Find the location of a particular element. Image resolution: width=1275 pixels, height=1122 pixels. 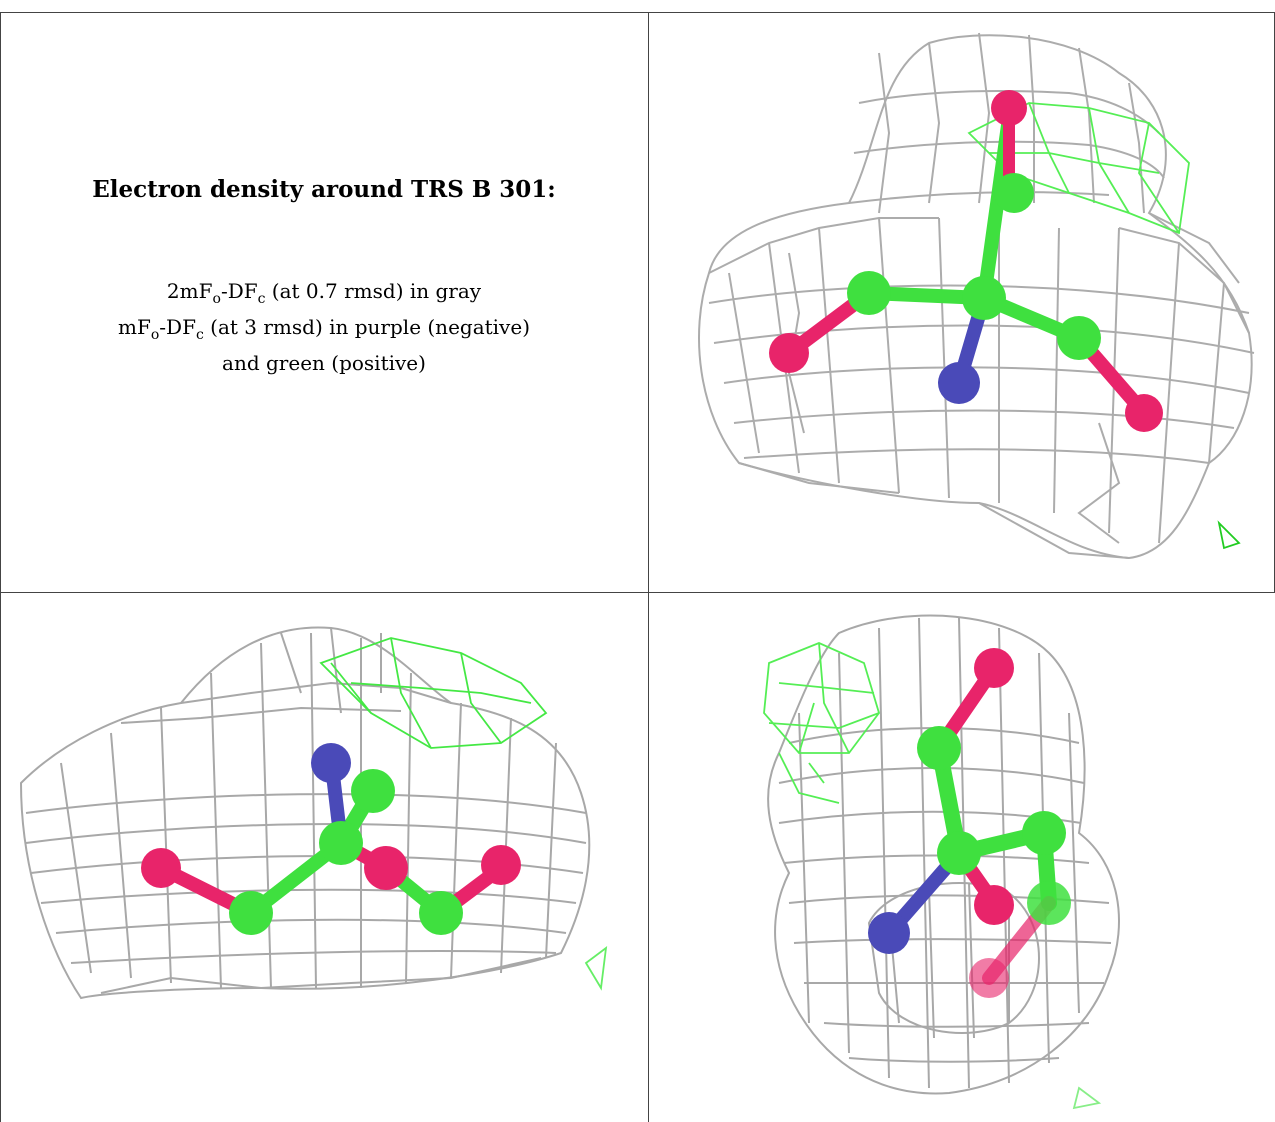

caption-line-mfo: mFo-DFc (at 3 rmsd) in purple (negative) is located at coordinates (324, 328).